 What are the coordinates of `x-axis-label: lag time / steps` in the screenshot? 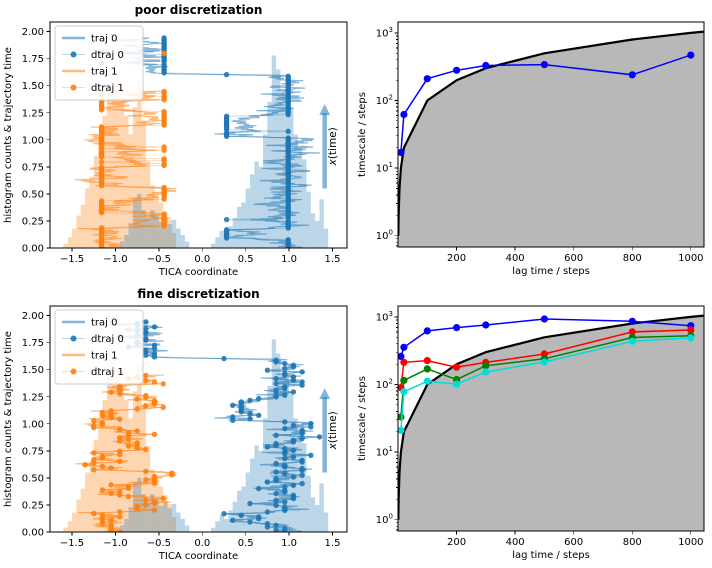 It's located at (551, 555).